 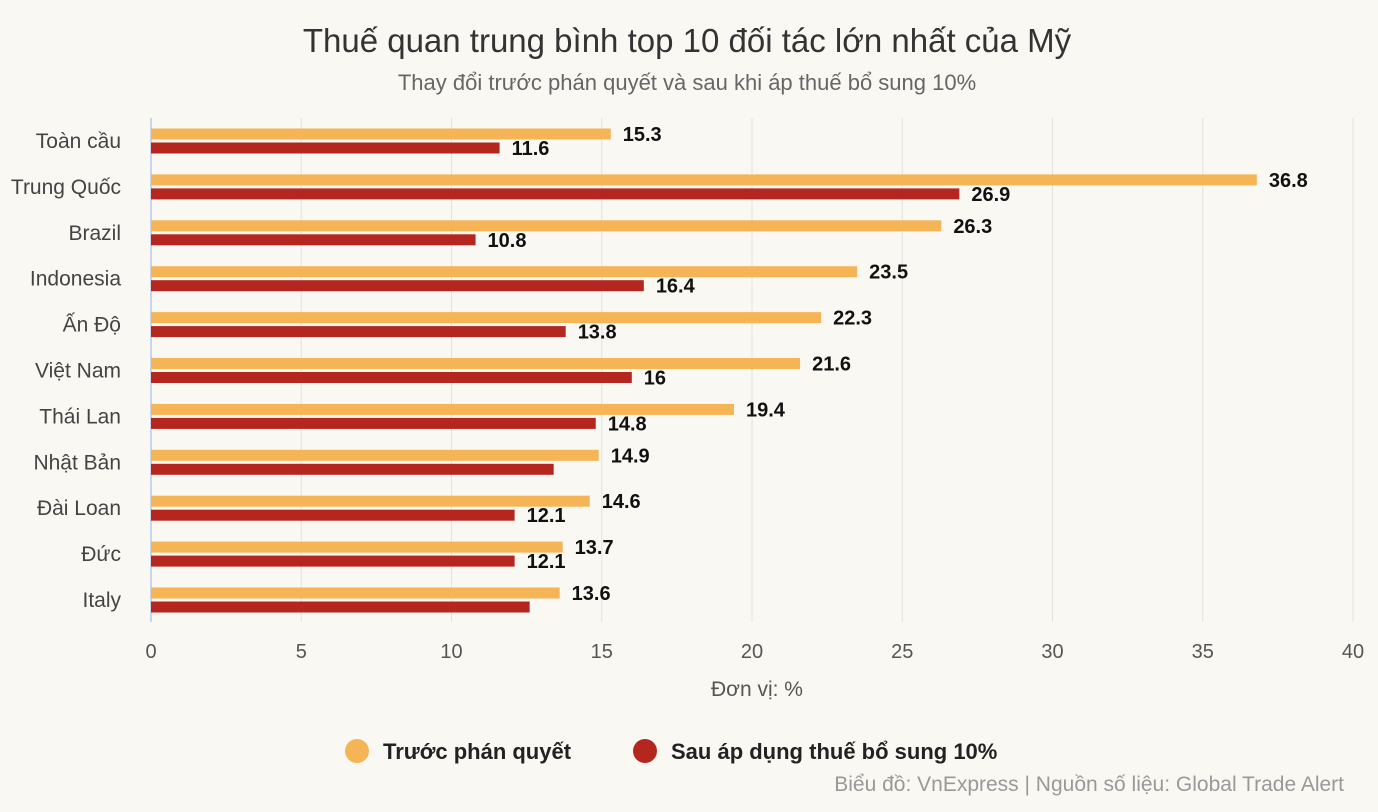 What do you see at coordinates (602, 652) in the screenshot?
I see `x-tick-label: 15` at bounding box center [602, 652].